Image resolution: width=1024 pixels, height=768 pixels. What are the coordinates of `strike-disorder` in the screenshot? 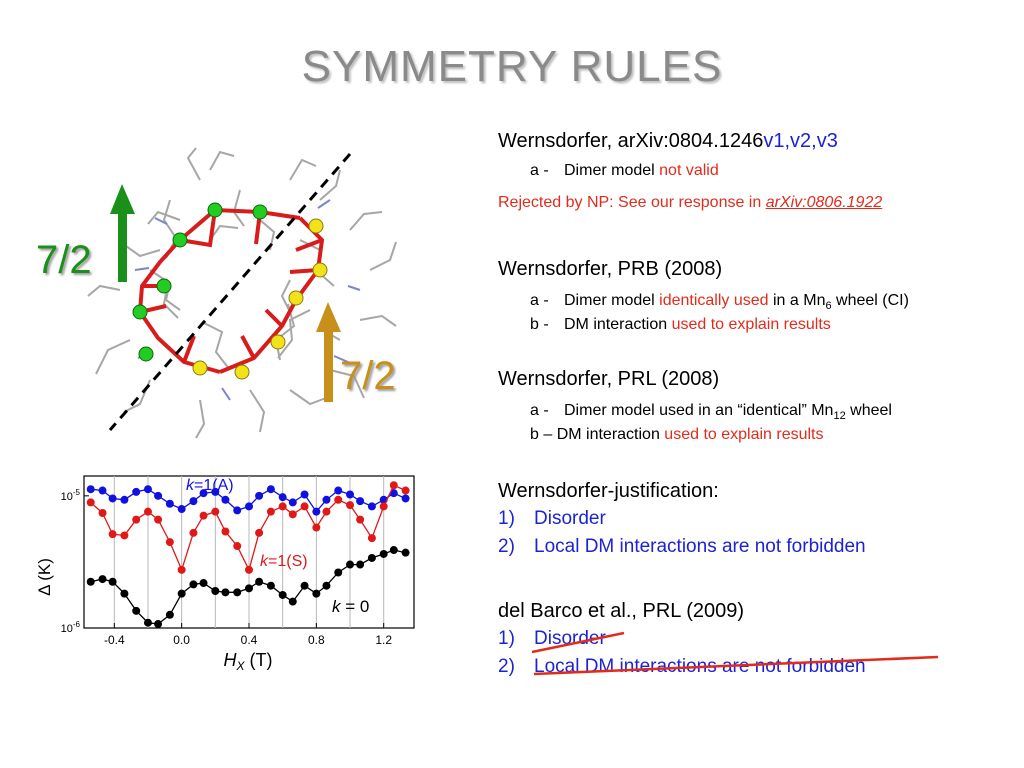 It's located at (578, 642).